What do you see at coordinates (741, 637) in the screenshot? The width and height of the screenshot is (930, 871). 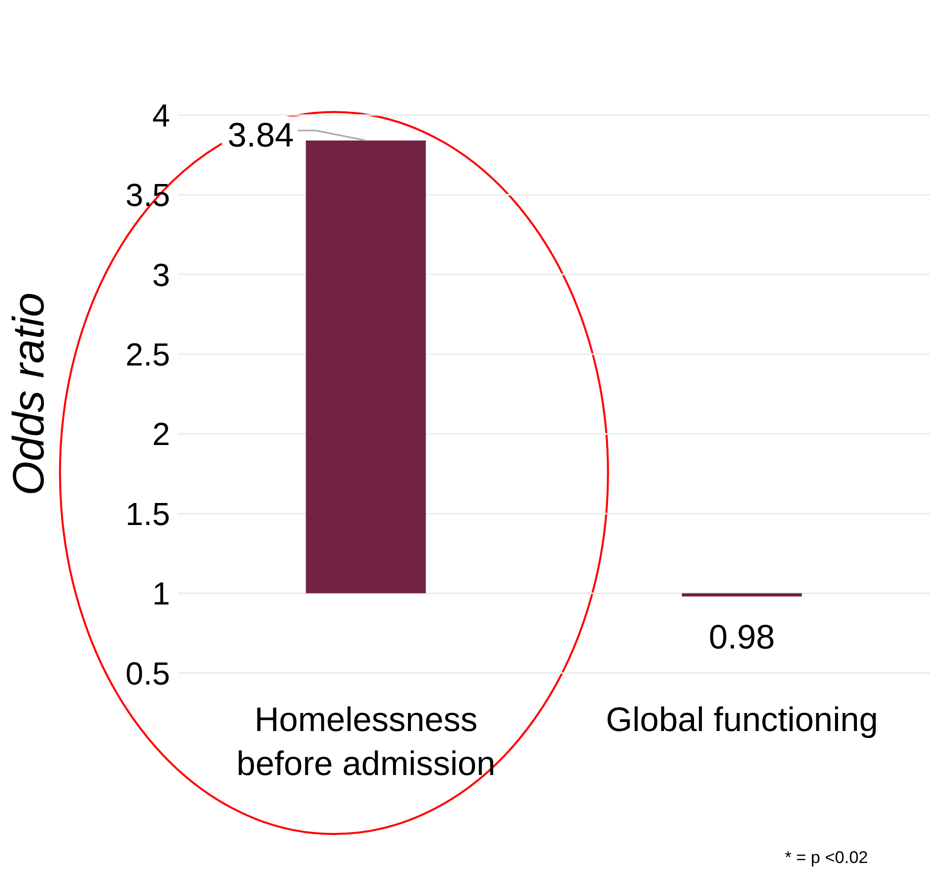 I see `data-label: 0.98` at bounding box center [741, 637].